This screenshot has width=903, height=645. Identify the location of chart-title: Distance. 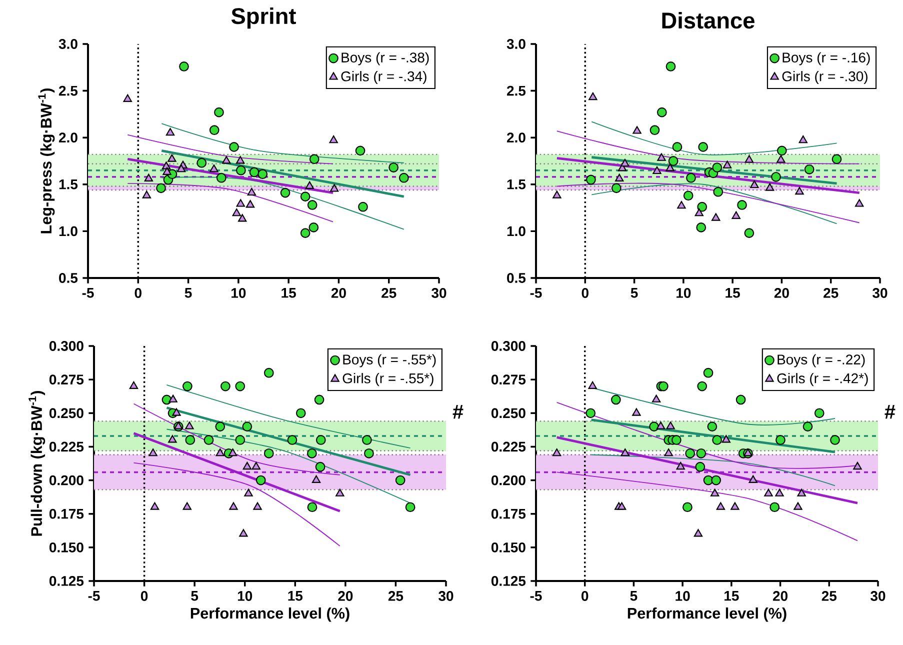
(708, 20).